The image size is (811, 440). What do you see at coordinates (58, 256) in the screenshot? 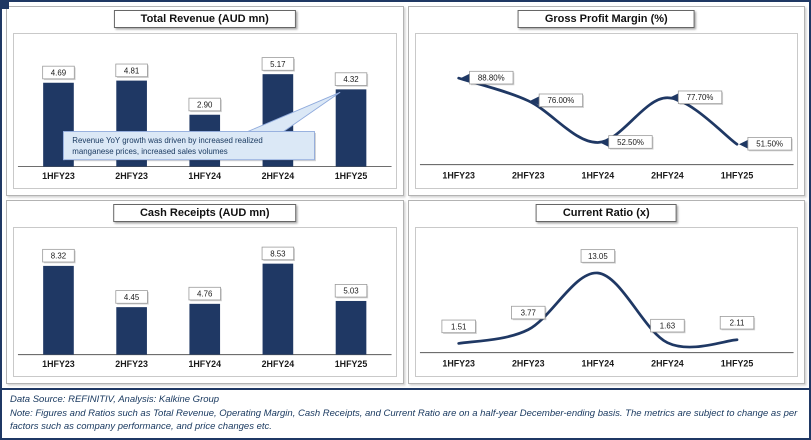
I see `svg-text: 8.32` at bounding box center [58, 256].